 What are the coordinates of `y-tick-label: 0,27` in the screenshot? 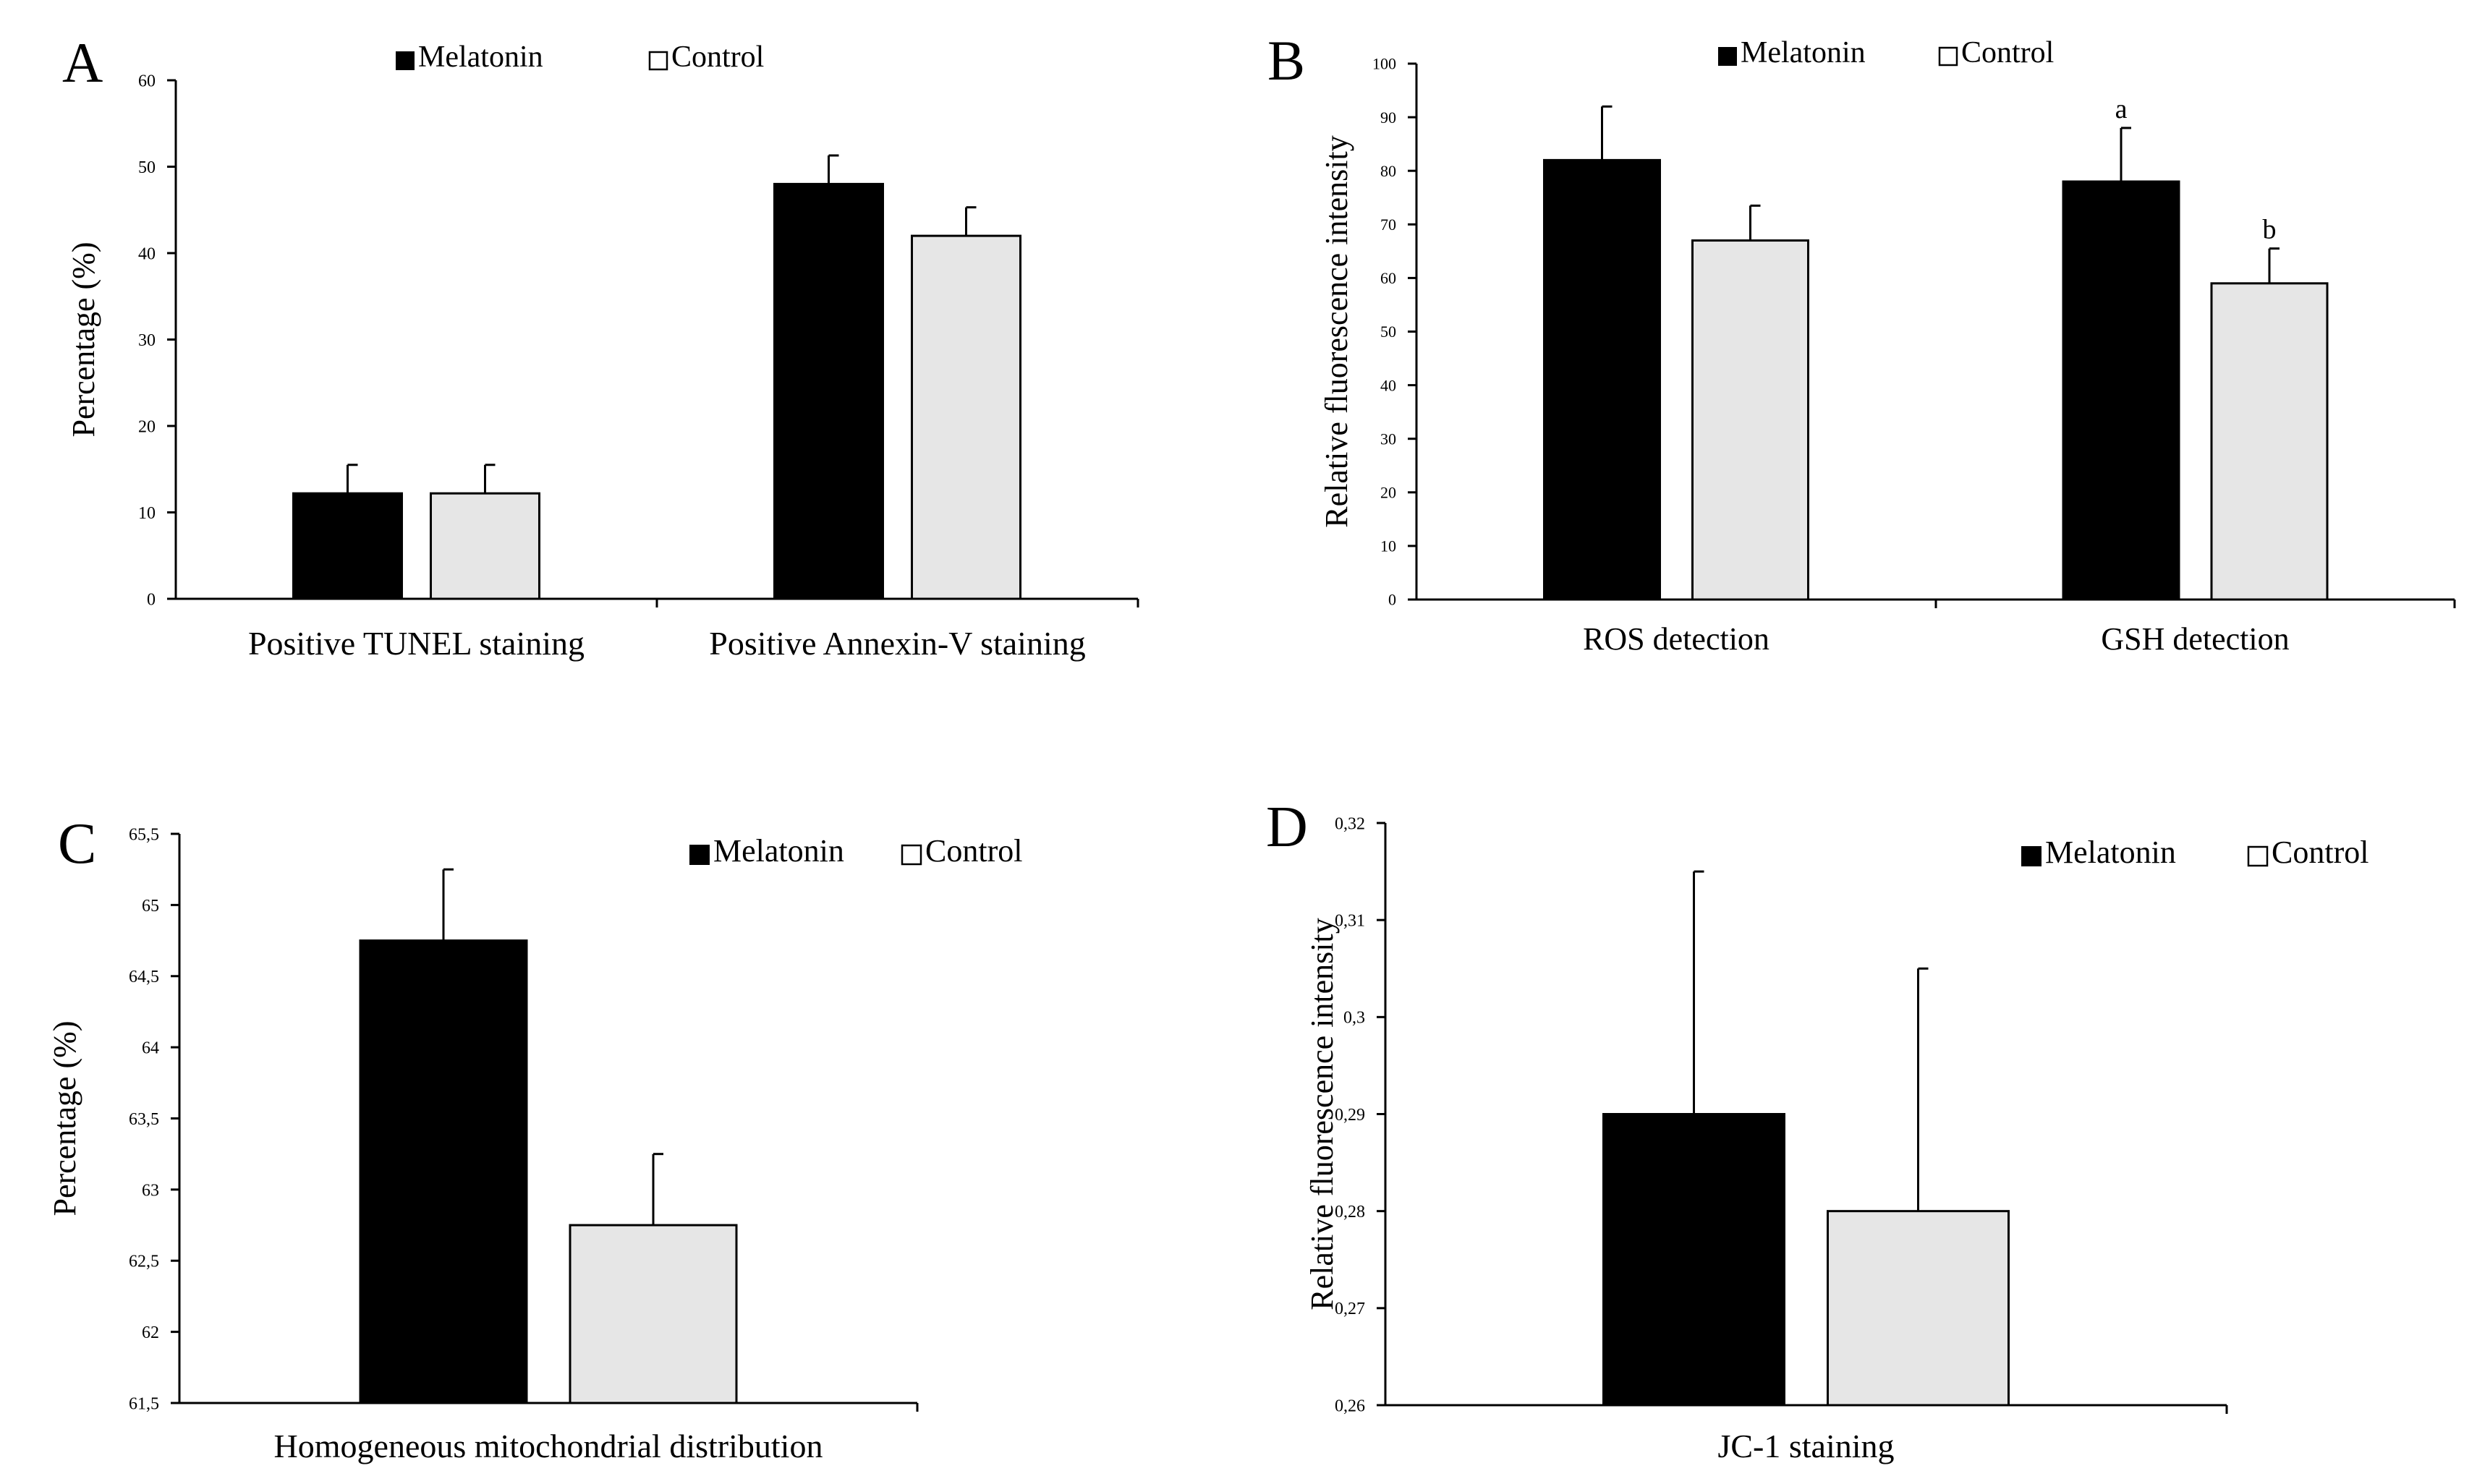 It's located at (1350, 1309).